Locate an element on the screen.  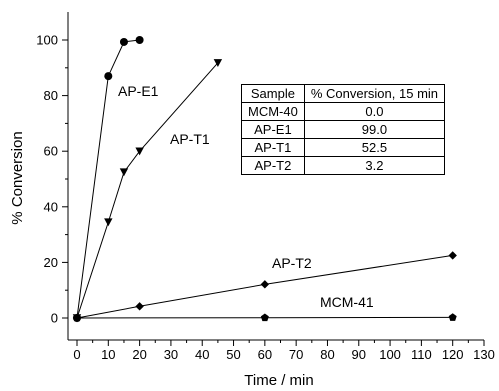
x-tick-label: 100 is located at coordinates (390, 354).